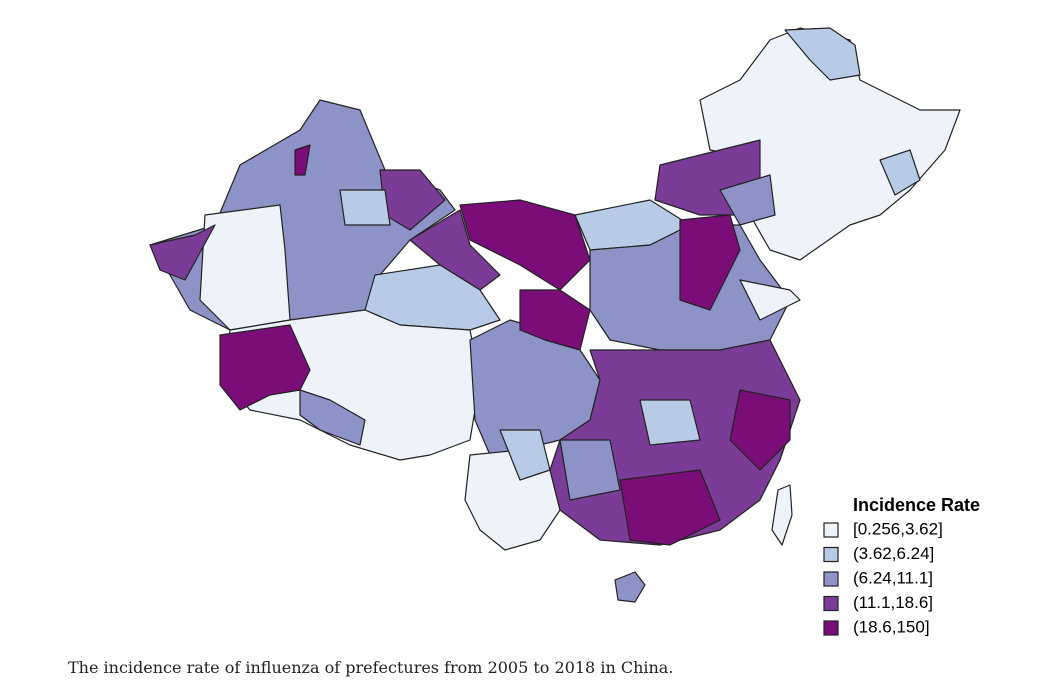 This screenshot has width=1039, height=689. Describe the element at coordinates (891, 626) in the screenshot. I see `legend-label: (18.6,150]` at that location.